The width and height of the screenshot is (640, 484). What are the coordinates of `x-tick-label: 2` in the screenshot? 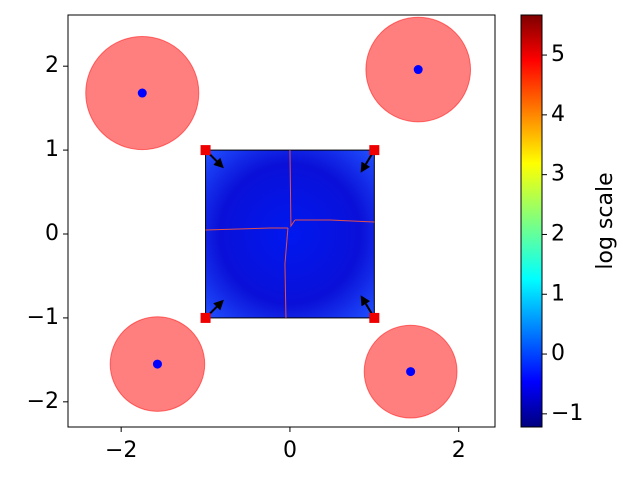 It's located at (459, 450).